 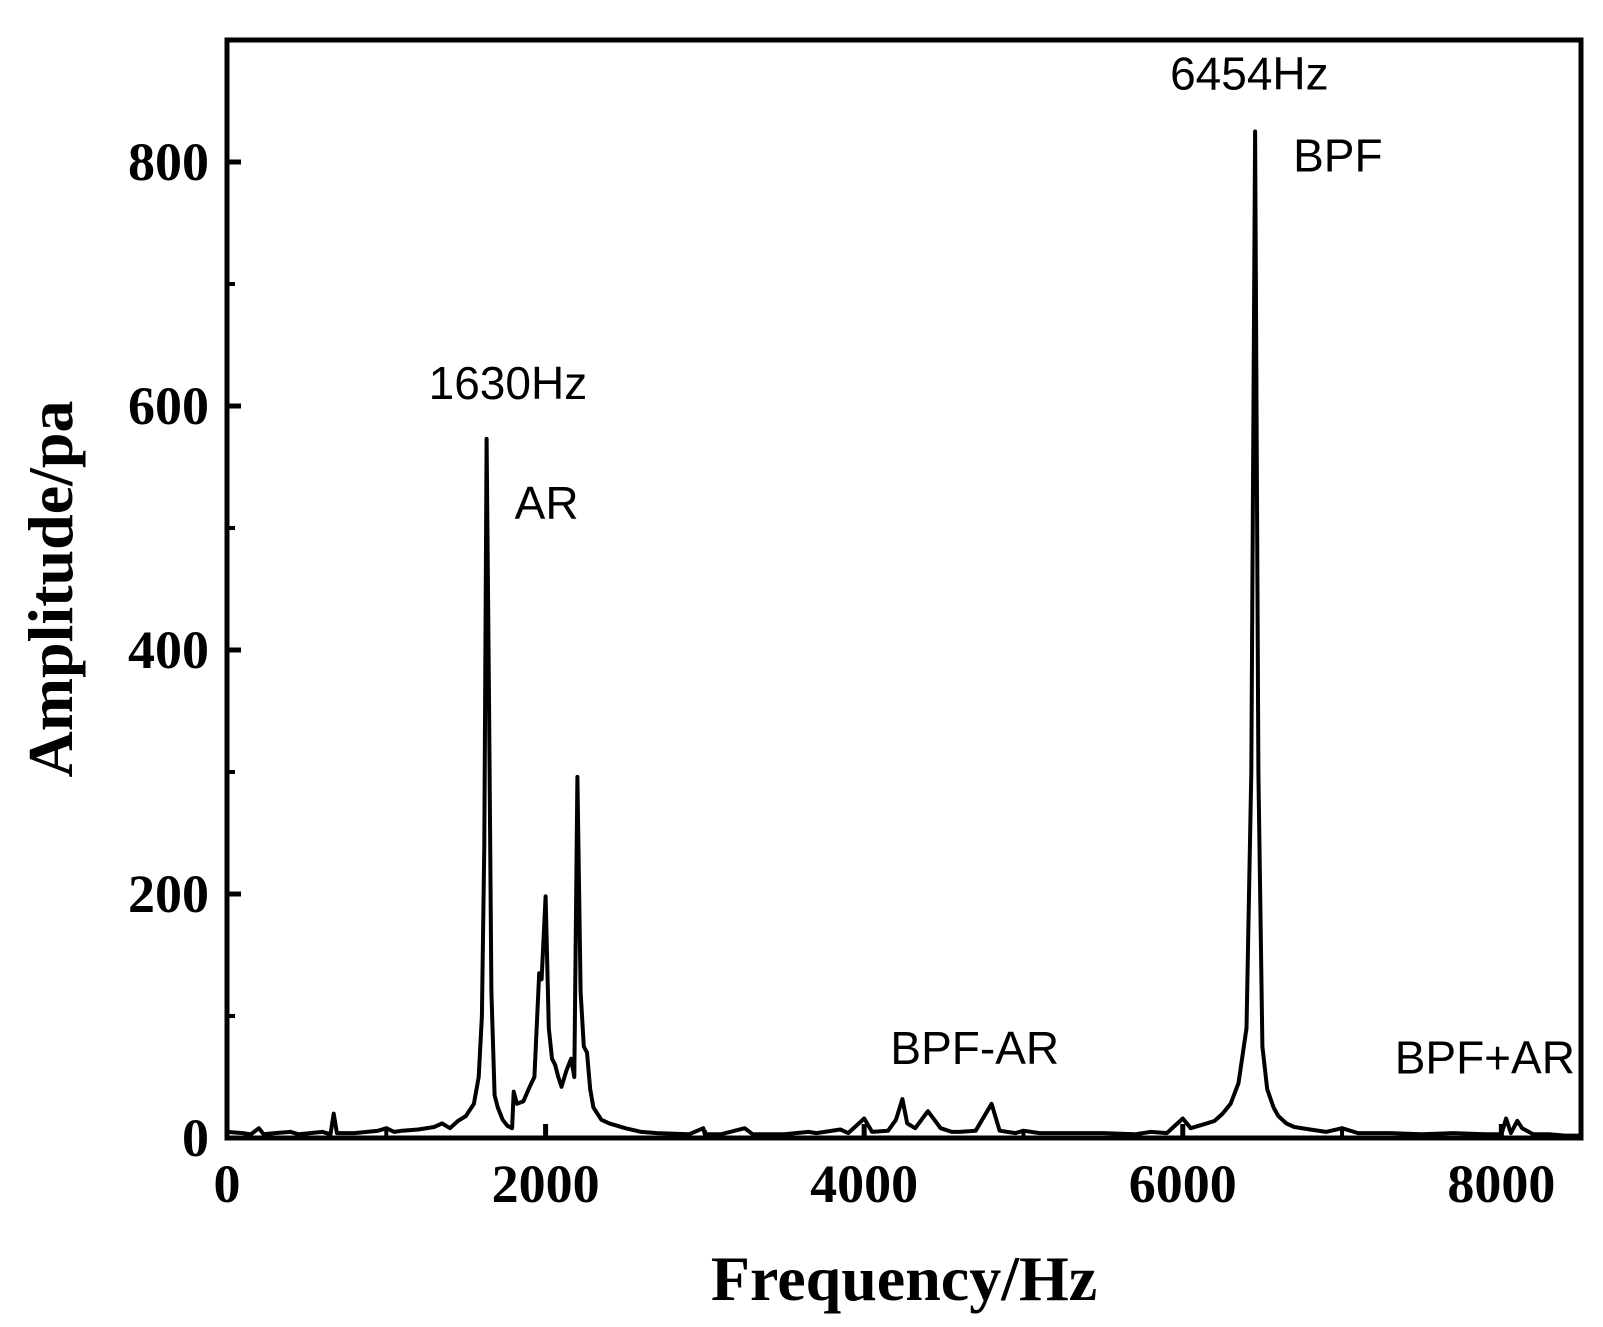 I want to click on y-tick-label: 200, so click(x=168, y=894).